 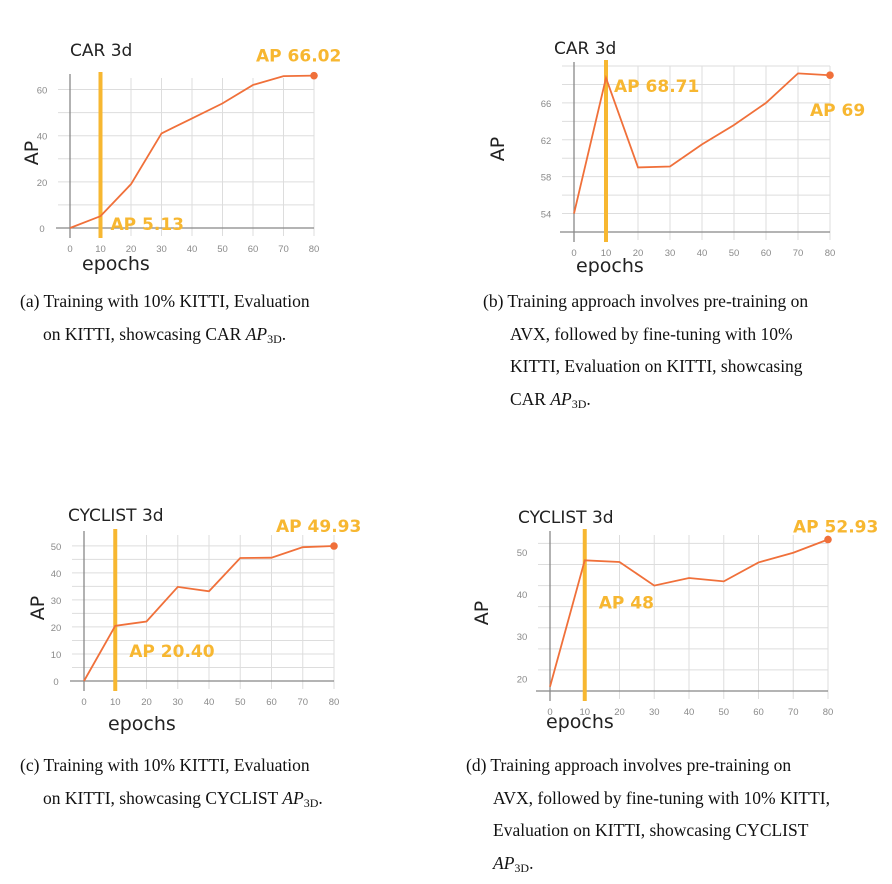 What do you see at coordinates (656, 87) in the screenshot?
I see `value-annotation: AP 68.71` at bounding box center [656, 87].